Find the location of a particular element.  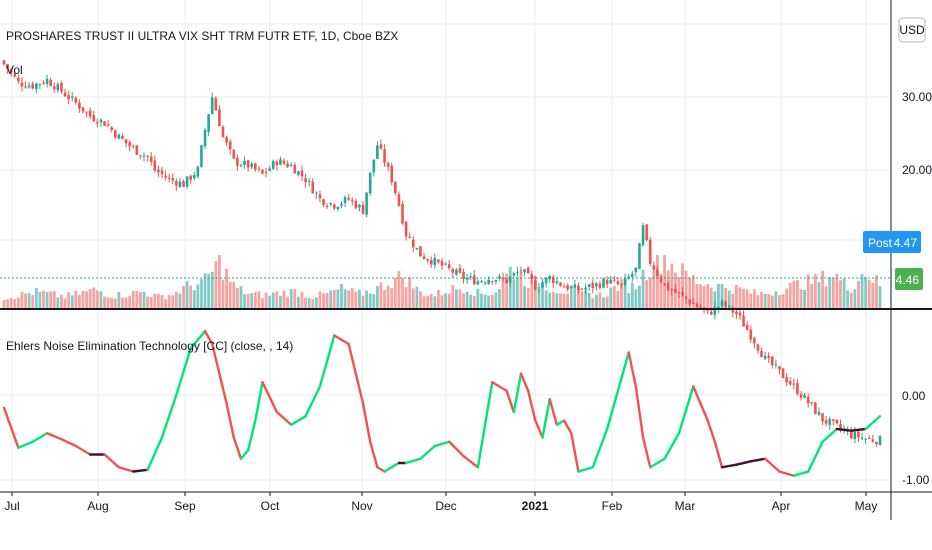

indicator-tick-neg1: -1.00 is located at coordinates (916, 480).